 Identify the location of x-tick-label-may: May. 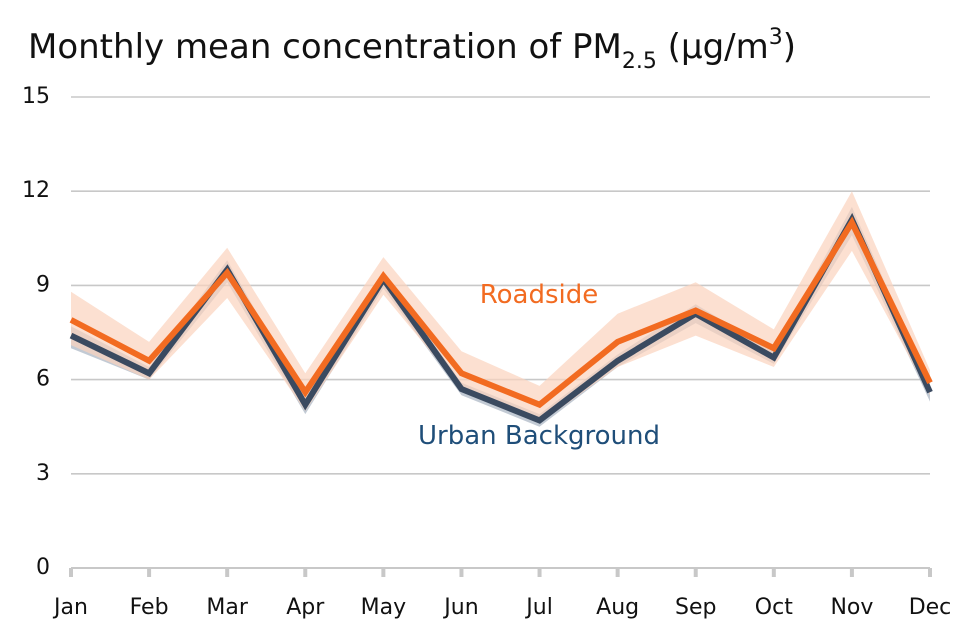
(383, 607).